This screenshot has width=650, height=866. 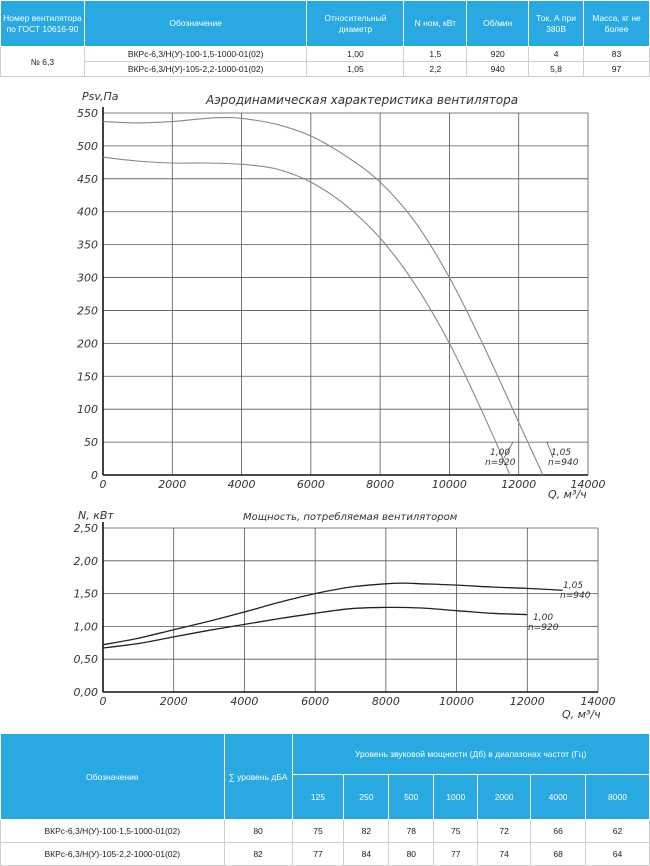 I want to click on band-cell: 64, so click(x=617, y=854).